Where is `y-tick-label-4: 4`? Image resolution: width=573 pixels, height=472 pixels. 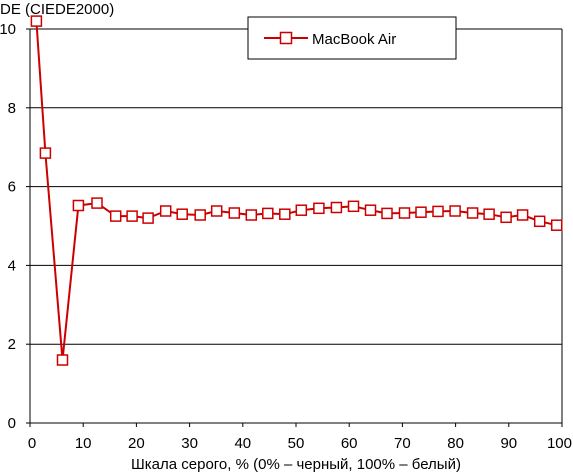
y-tick-label-4: 4 is located at coordinates (12, 265).